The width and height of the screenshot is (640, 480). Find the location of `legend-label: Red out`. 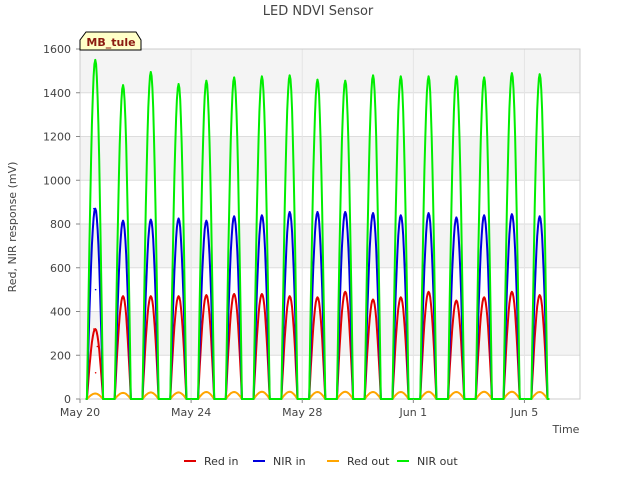

legend-label: Red out is located at coordinates (368, 461).